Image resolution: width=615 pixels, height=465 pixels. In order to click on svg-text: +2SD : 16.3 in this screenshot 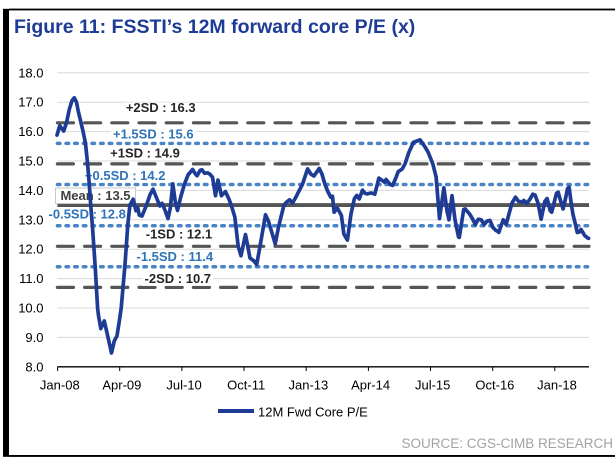, I will do `click(161, 107)`.